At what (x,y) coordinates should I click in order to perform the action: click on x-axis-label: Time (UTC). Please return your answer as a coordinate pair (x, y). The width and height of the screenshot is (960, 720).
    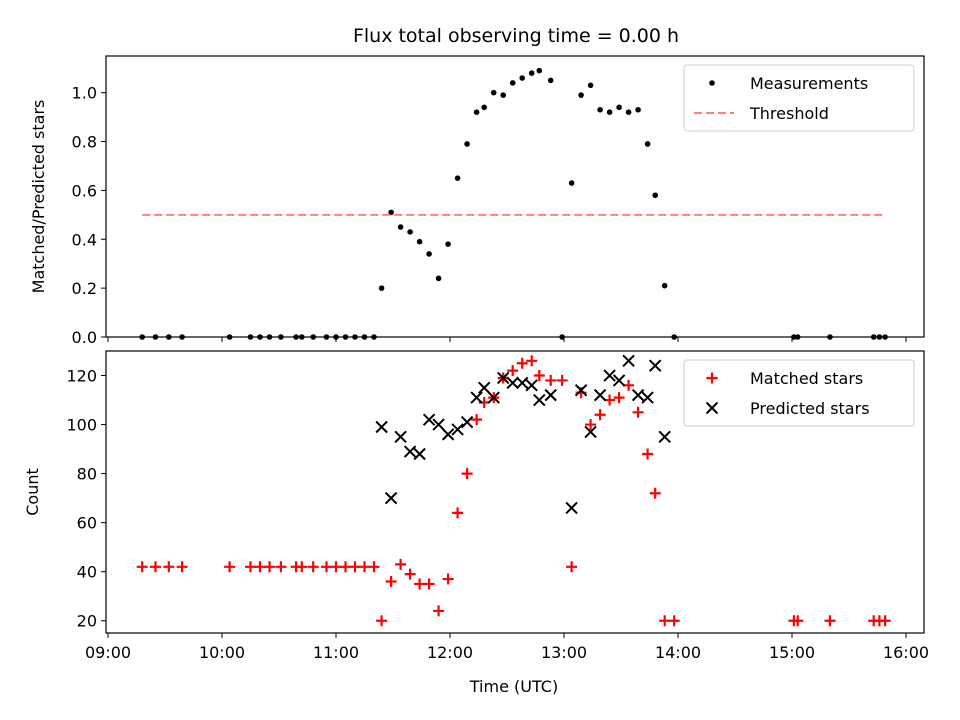
    Looking at the image, I should click on (513, 686).